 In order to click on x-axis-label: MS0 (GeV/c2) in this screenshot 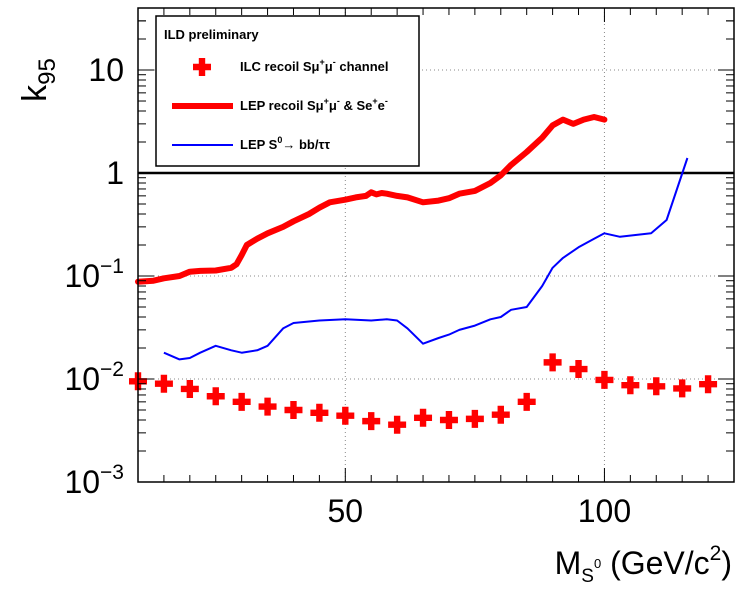, I will do `click(643, 564)`.